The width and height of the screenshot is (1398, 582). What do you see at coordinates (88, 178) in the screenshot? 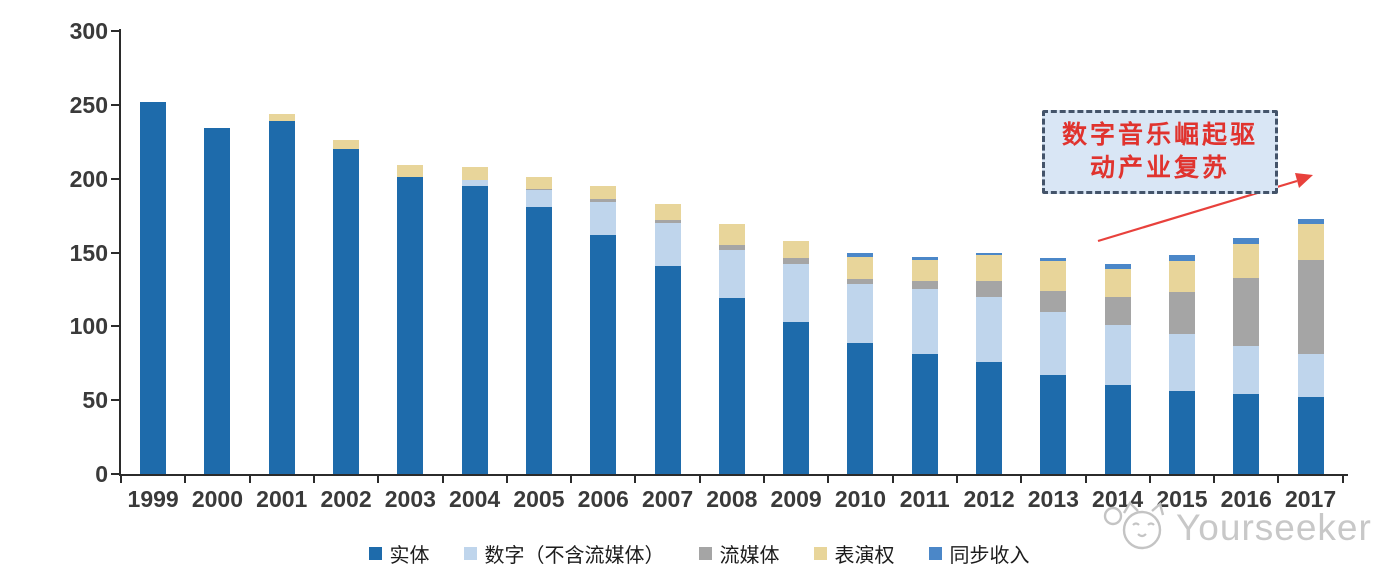
I see `y-axis-label: 200` at bounding box center [88, 178].